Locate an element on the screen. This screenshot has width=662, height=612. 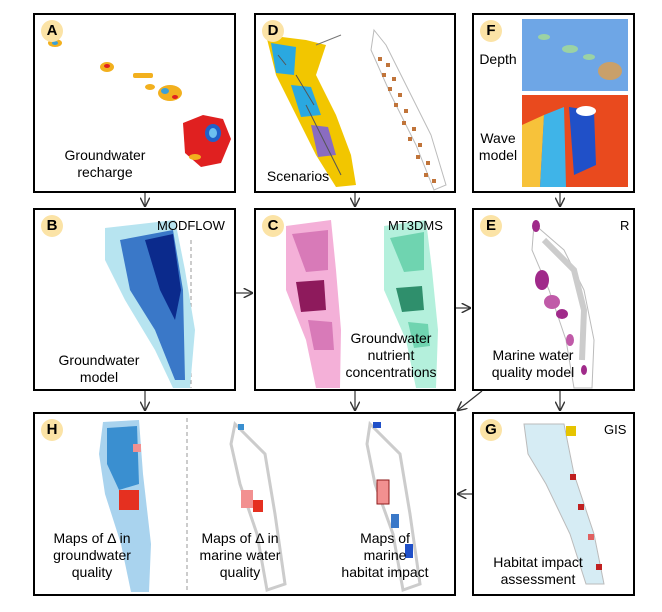
panel-e: E R Marine water quality model is located at coordinates (553, 299).